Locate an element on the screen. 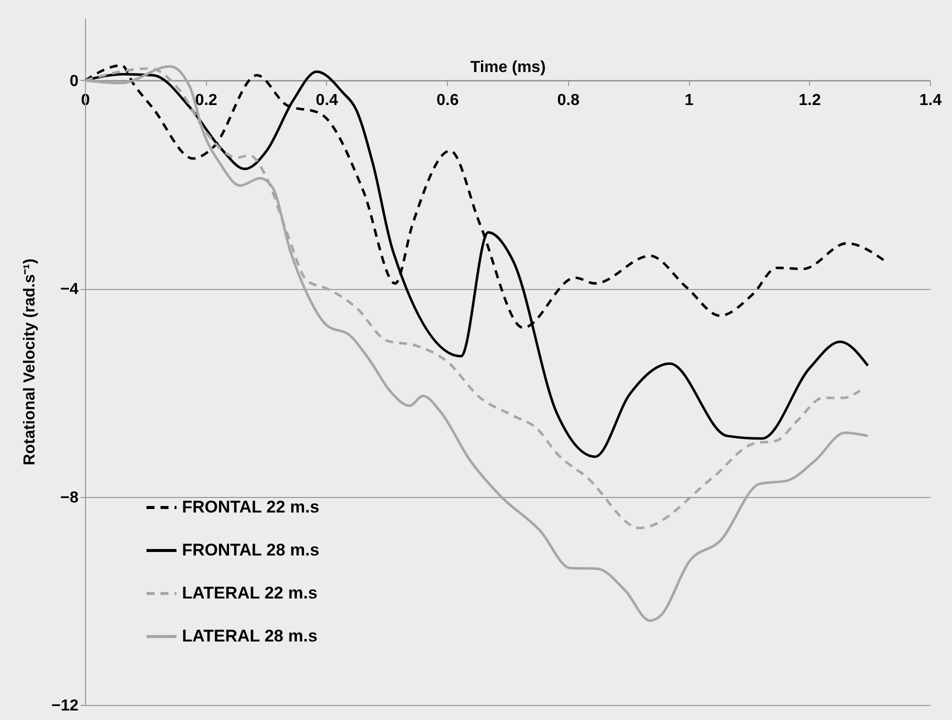  x-tick-label: 0.4 is located at coordinates (327, 100).